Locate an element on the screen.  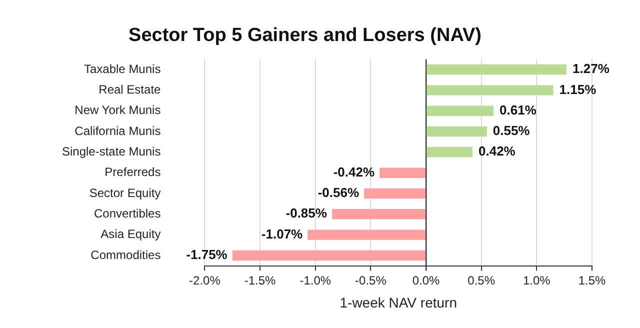
x-axis-title: 1-week NAV return is located at coordinates (398, 302).